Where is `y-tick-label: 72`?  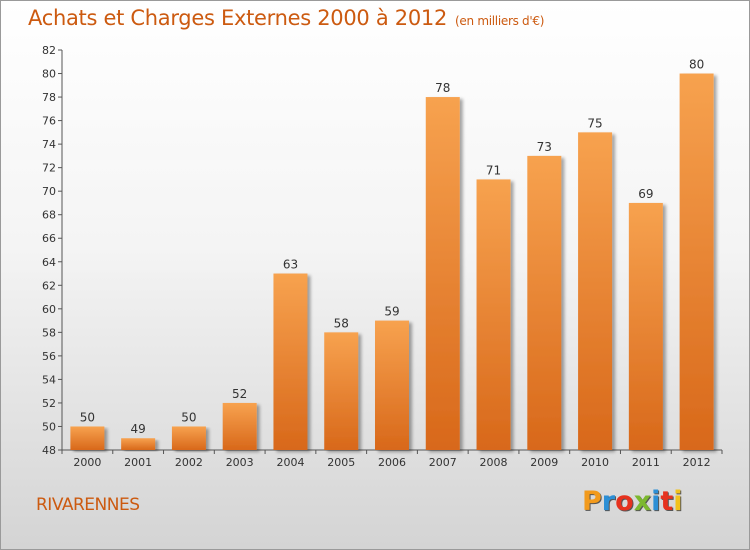 y-tick-label: 72 is located at coordinates (49, 168).